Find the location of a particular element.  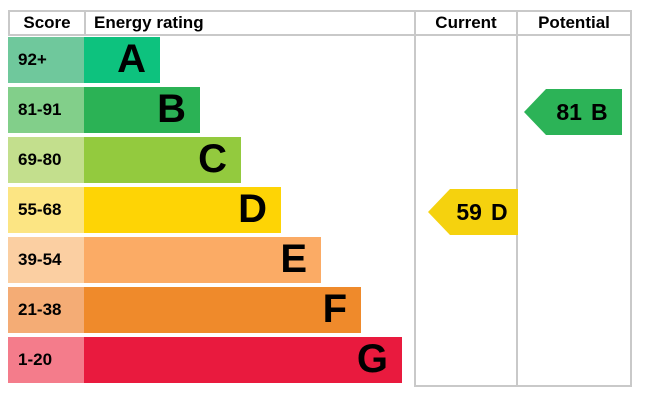

current-rating-arrow: 59 D is located at coordinates (473, 212).